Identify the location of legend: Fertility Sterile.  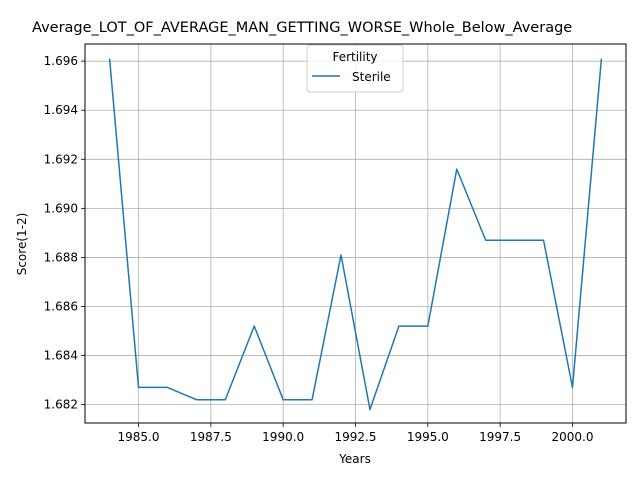
(355, 68).